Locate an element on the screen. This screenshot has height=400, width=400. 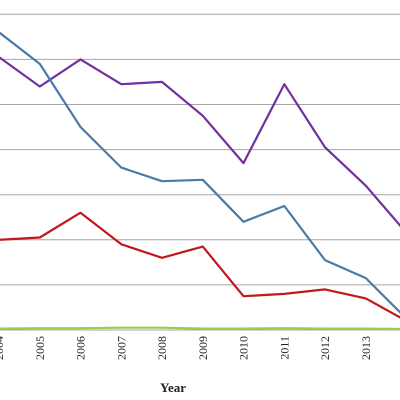
x-tick-label: 2005 is located at coordinates (40, 348).